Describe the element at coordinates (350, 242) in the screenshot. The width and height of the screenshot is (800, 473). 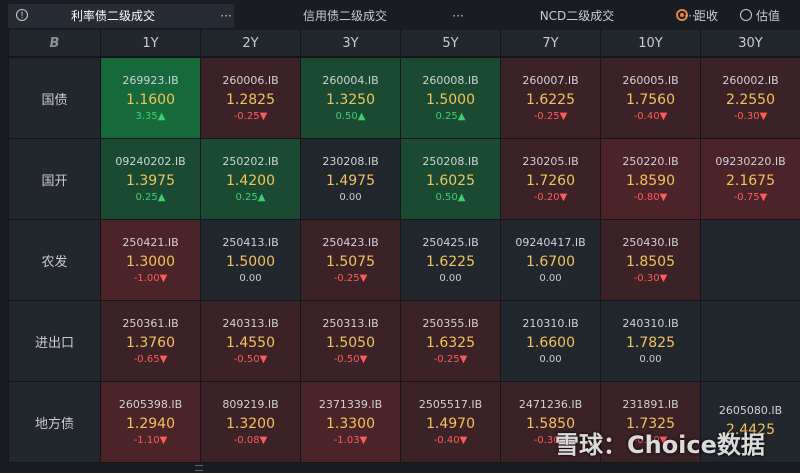
I see `bond-code: 250423.IB` at that location.